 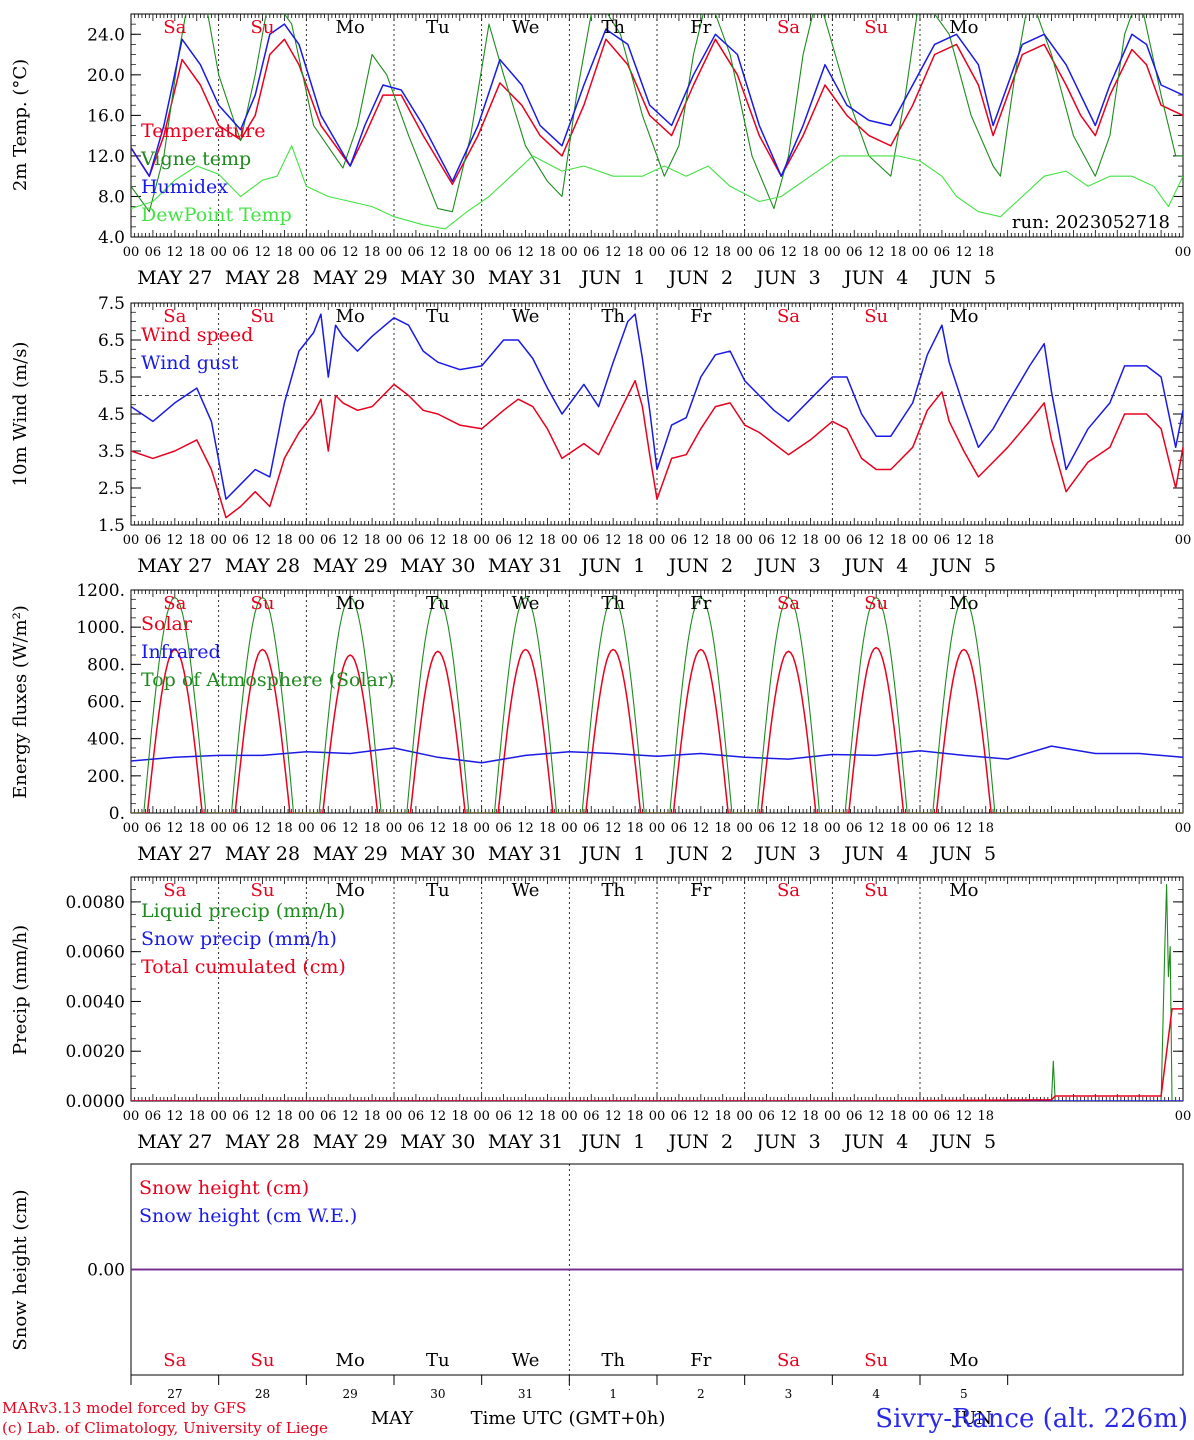 What do you see at coordinates (111, 197) in the screenshot?
I see `y-tick-label: 8.0` at bounding box center [111, 197].